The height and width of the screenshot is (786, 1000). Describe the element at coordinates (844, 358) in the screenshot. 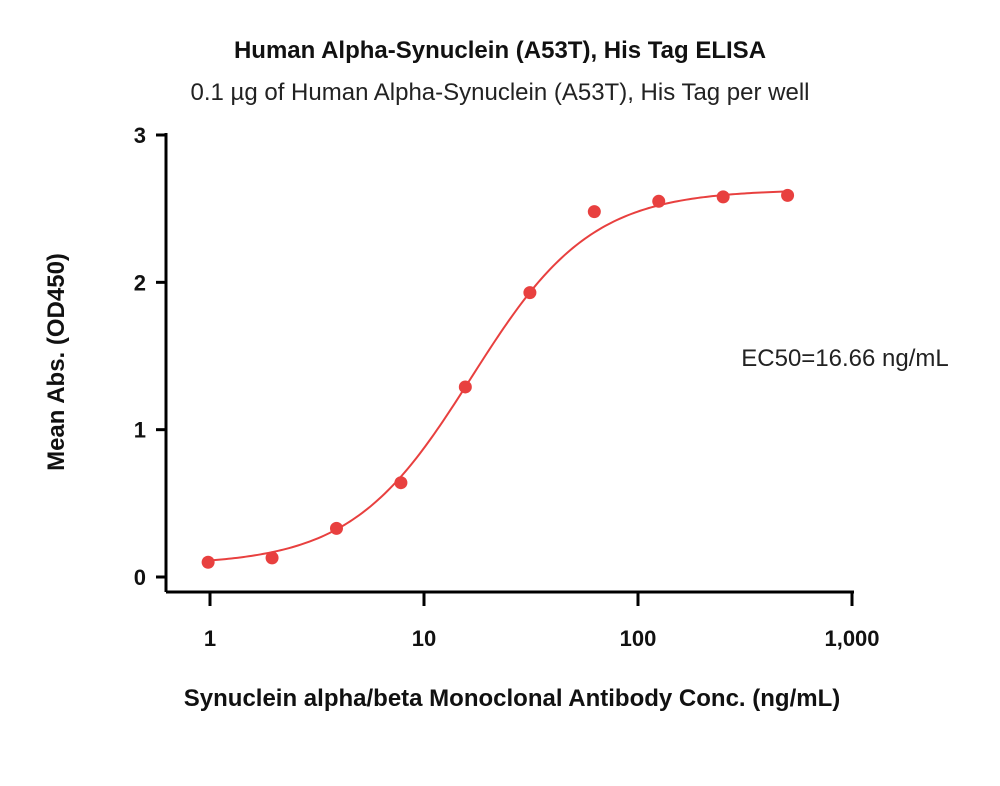

I see `ec50-annotation: EC50=16.66 ng/mL` at that location.